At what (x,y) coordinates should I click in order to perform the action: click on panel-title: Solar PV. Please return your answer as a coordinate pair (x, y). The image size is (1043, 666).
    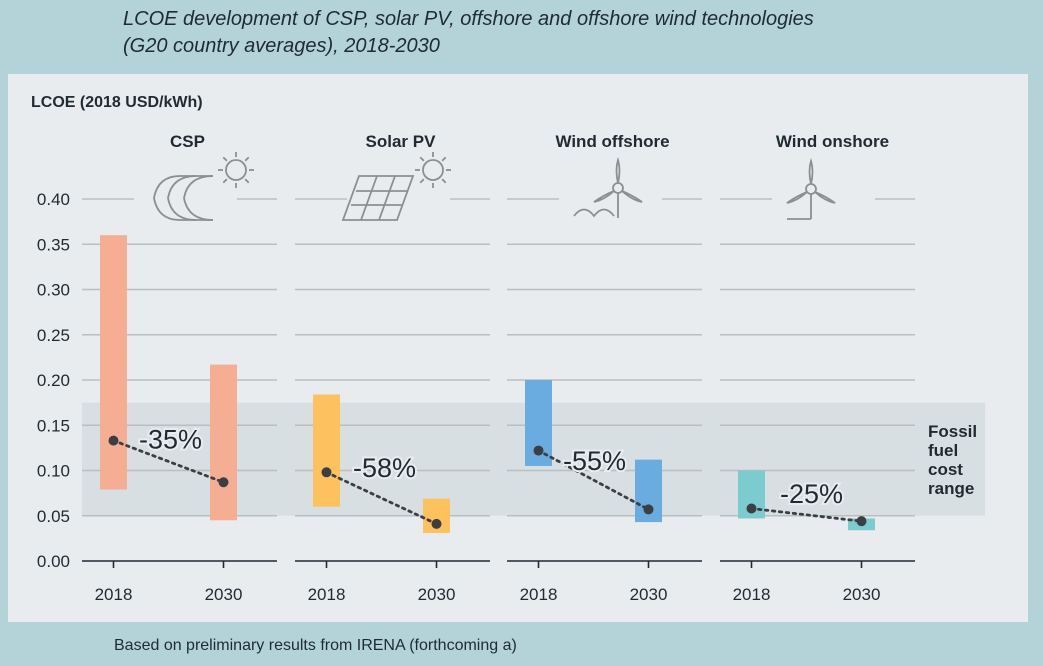
    Looking at the image, I should click on (401, 141).